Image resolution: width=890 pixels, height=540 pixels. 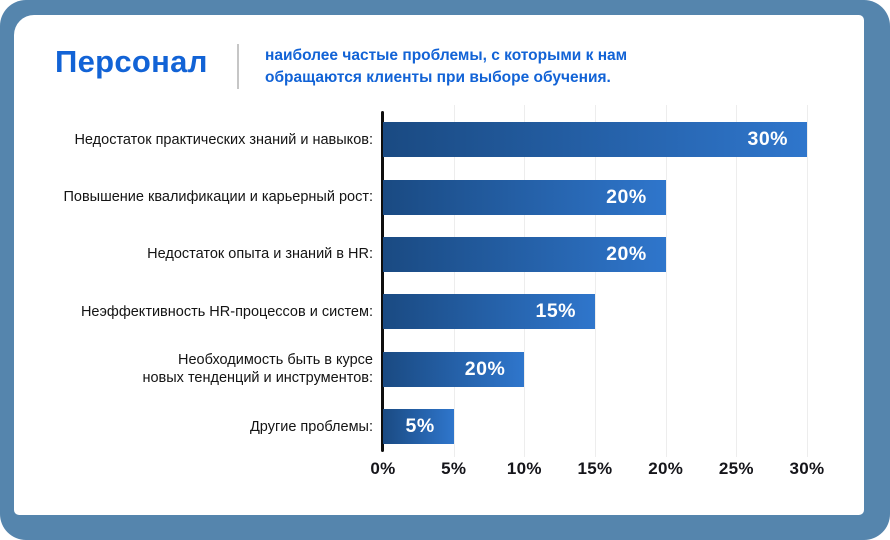 I want to click on x-tick-label: 0%, so click(x=383, y=468).